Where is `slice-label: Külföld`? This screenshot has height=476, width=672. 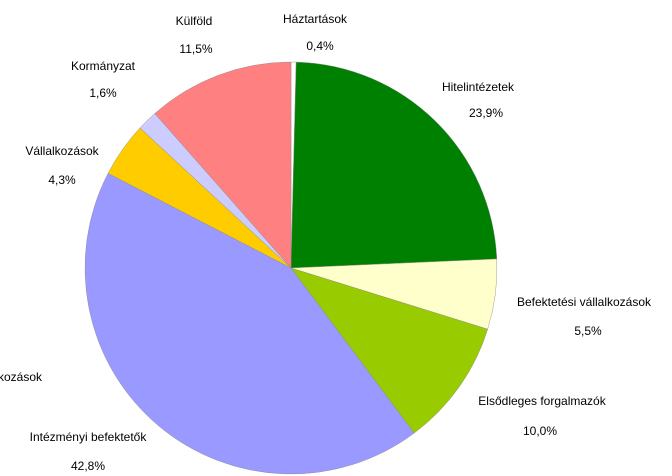
slice-label: Külföld is located at coordinates (194, 21).